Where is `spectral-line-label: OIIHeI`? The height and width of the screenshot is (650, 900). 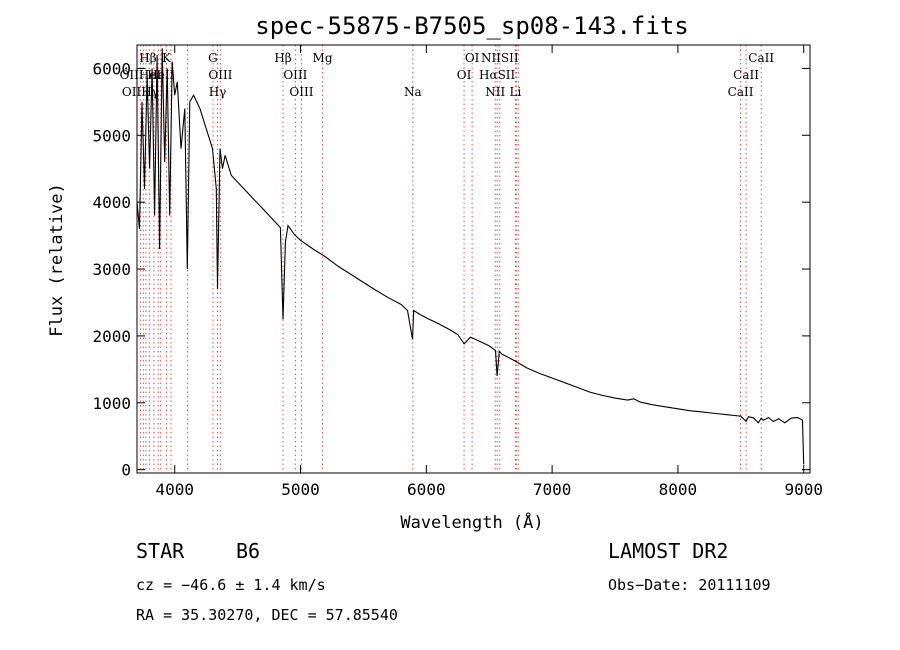
spectral-line-label: OIIHeI is located at coordinates (141, 75).